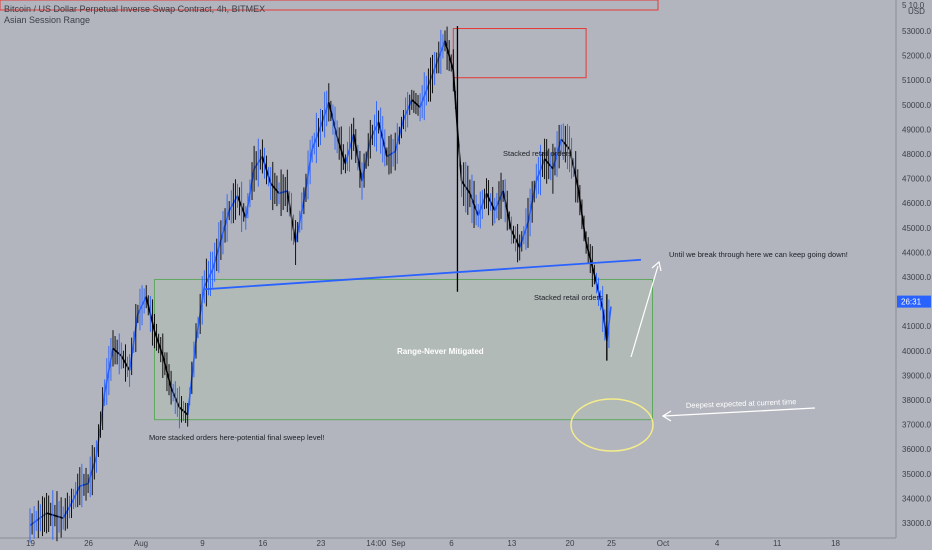 This screenshot has height=550, width=932. Describe the element at coordinates (916, 129) in the screenshot. I see `y-tick-label: 49000.0` at that location.